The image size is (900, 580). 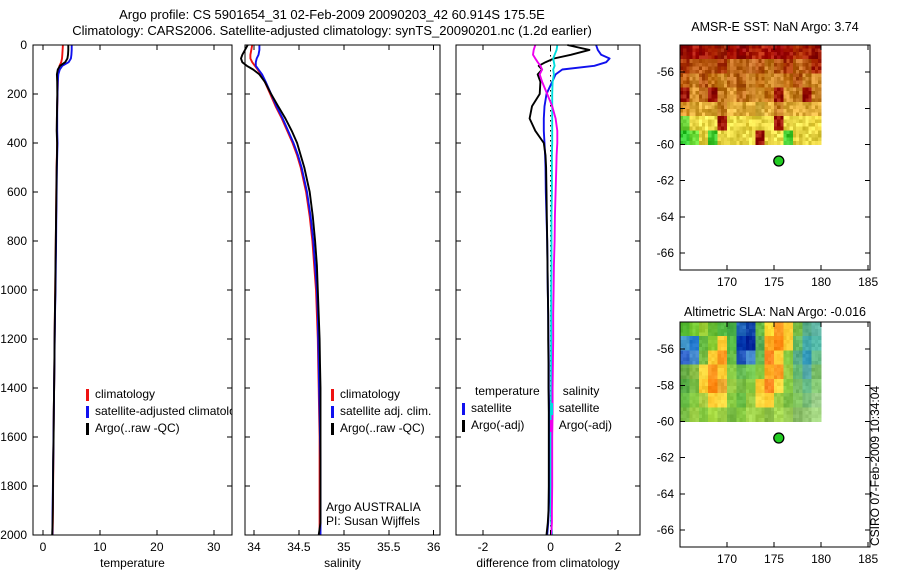 I want to click on legend-item: satellite adj. clim., so click(x=385, y=411).